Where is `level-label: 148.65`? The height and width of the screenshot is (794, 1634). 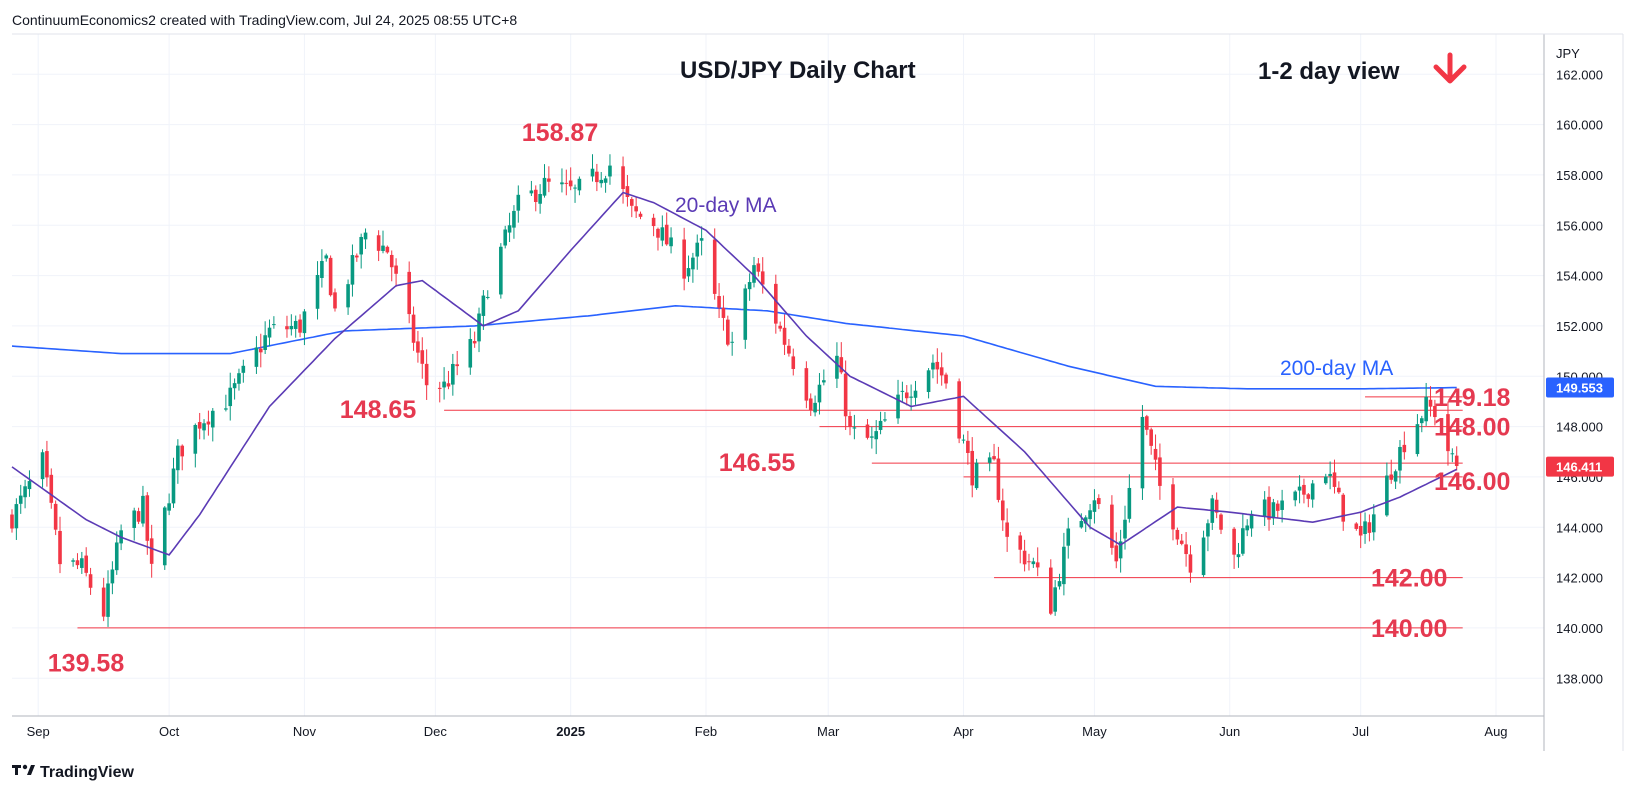 level-label: 148.65 is located at coordinates (378, 410).